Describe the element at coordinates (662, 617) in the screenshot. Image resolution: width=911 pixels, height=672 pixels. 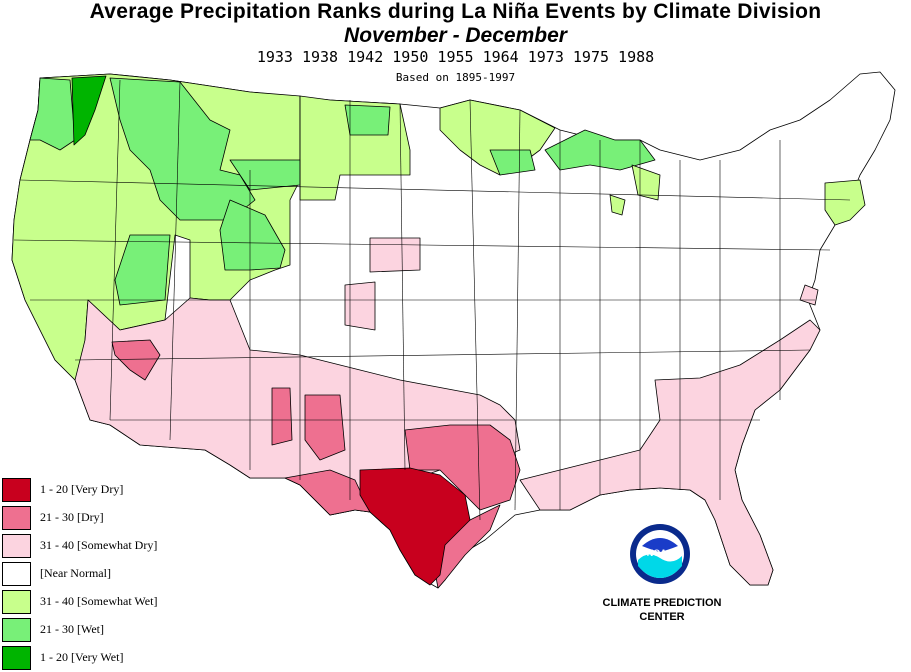
I see `credit-line2: CENTER` at that location.